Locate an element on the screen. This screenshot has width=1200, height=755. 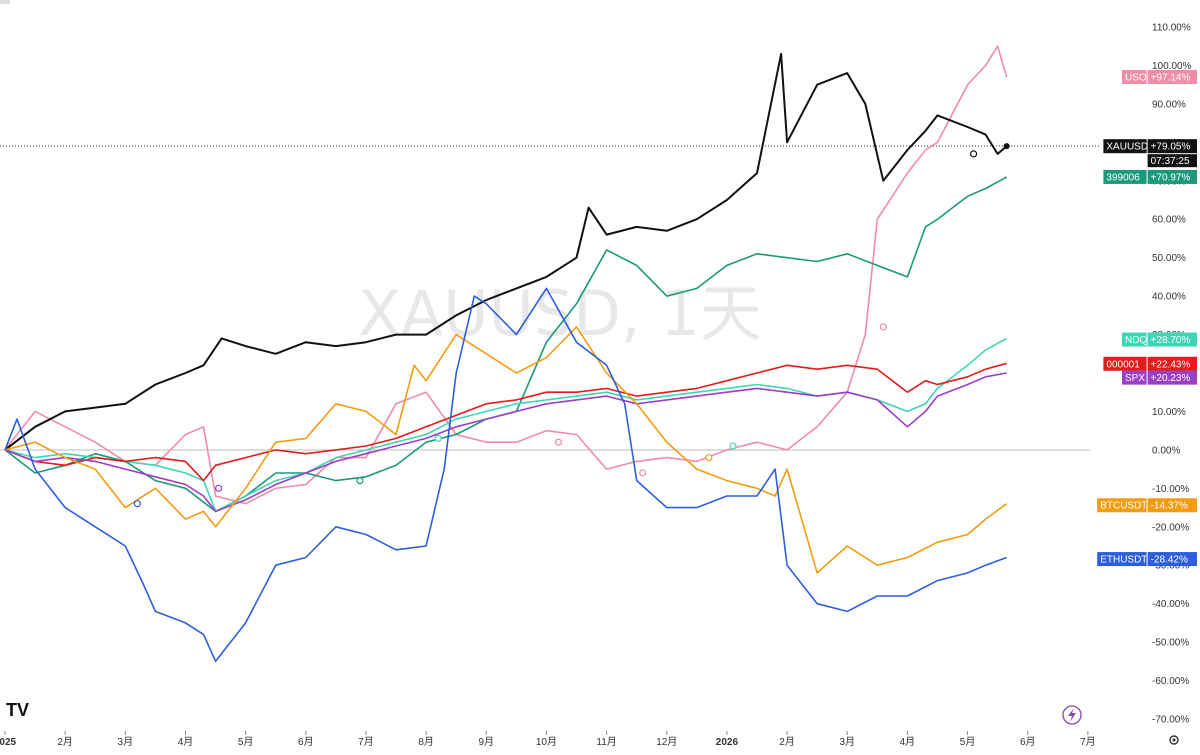
series-name-text: ETHUSDT is located at coordinates (1123, 560).